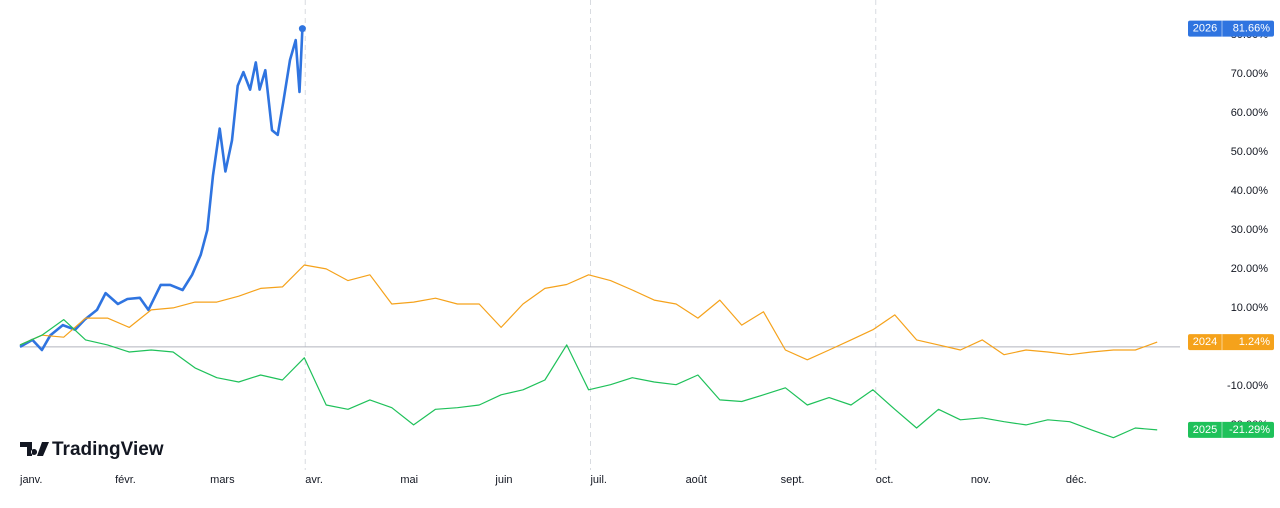 This screenshot has height=508, width=1280. Describe the element at coordinates (885, 480) in the screenshot. I see `x-tick-label: oct.` at that location.